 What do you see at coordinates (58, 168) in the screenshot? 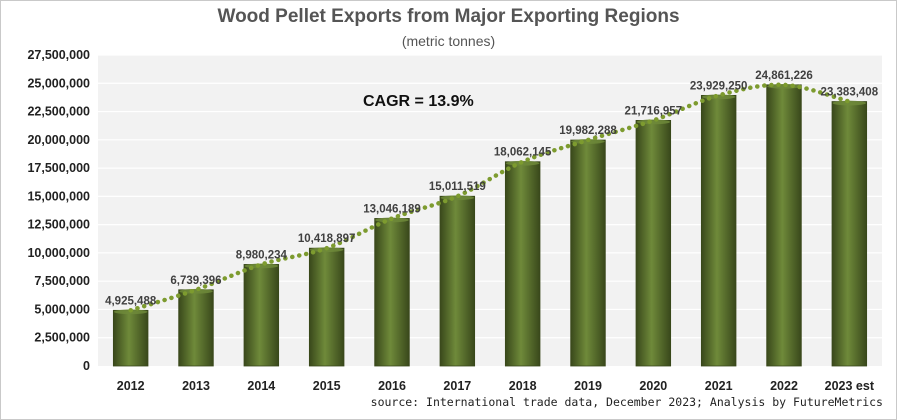
I see `y-tick-label: 17,500,000` at bounding box center [58, 168].